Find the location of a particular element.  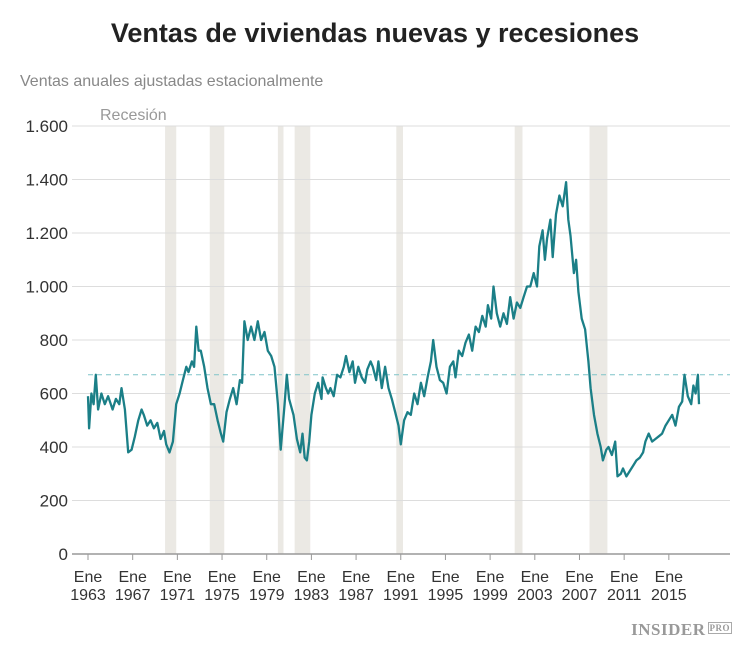

x-tick-label-year: 1971 is located at coordinates (178, 595).